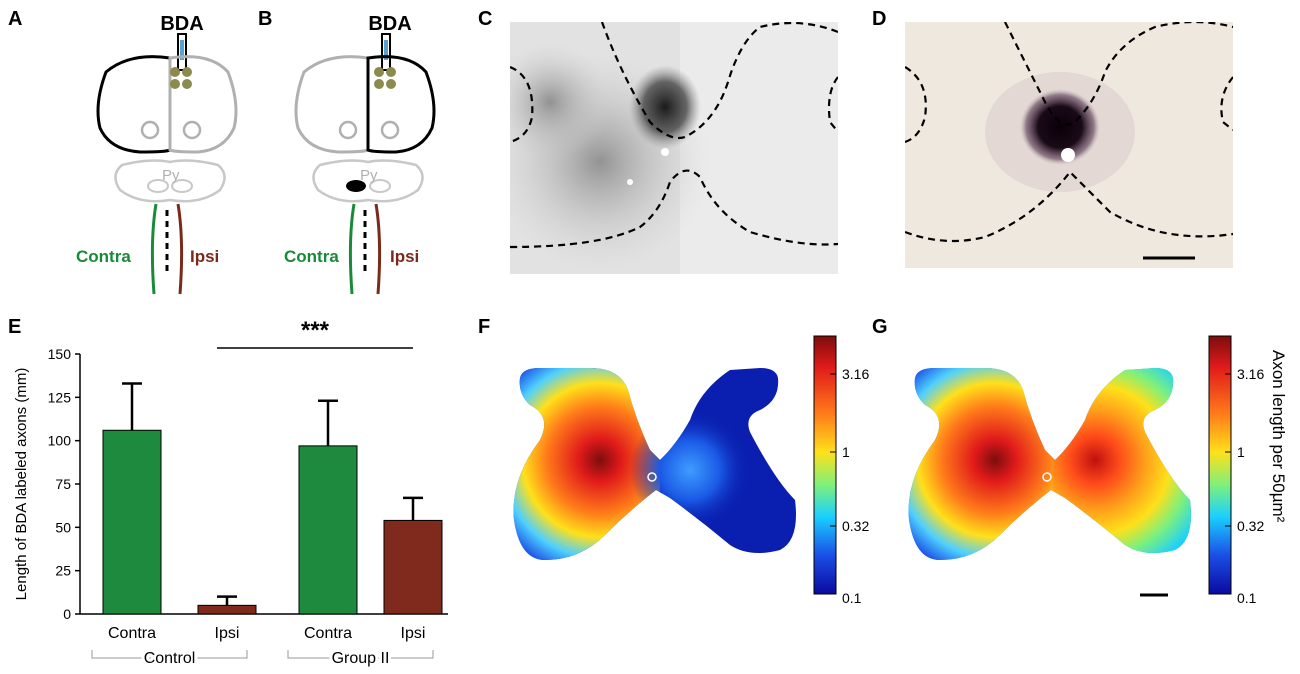 This screenshot has width=1300, height=674. What do you see at coordinates (60, 354) in the screenshot?
I see `y-tick-label: 150` at bounding box center [60, 354].